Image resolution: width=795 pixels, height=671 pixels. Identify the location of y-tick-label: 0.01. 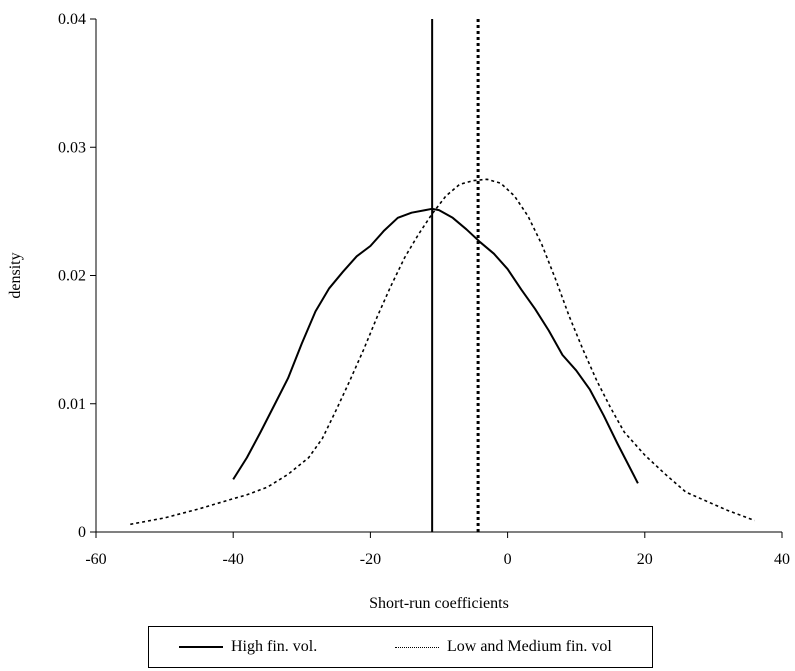
(72, 404).